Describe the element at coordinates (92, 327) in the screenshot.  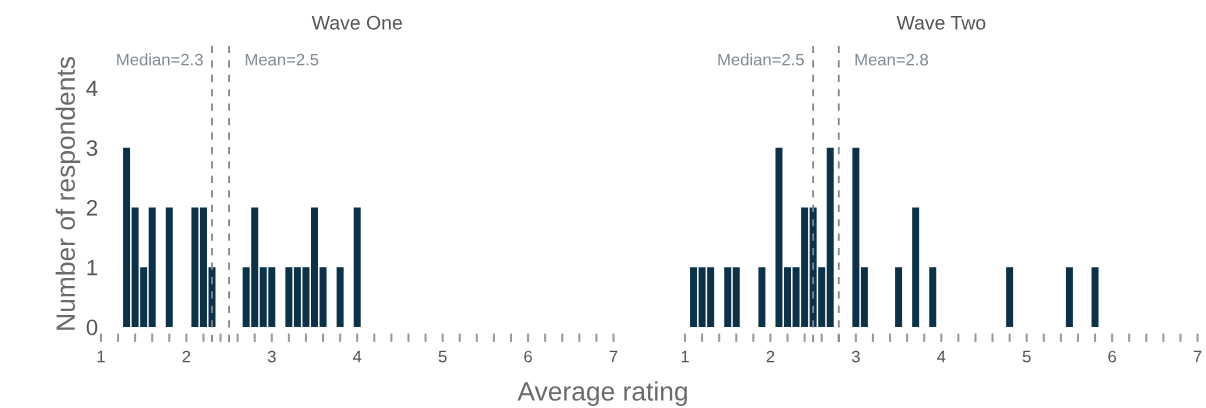
I see `y-tick-label: 0` at that location.